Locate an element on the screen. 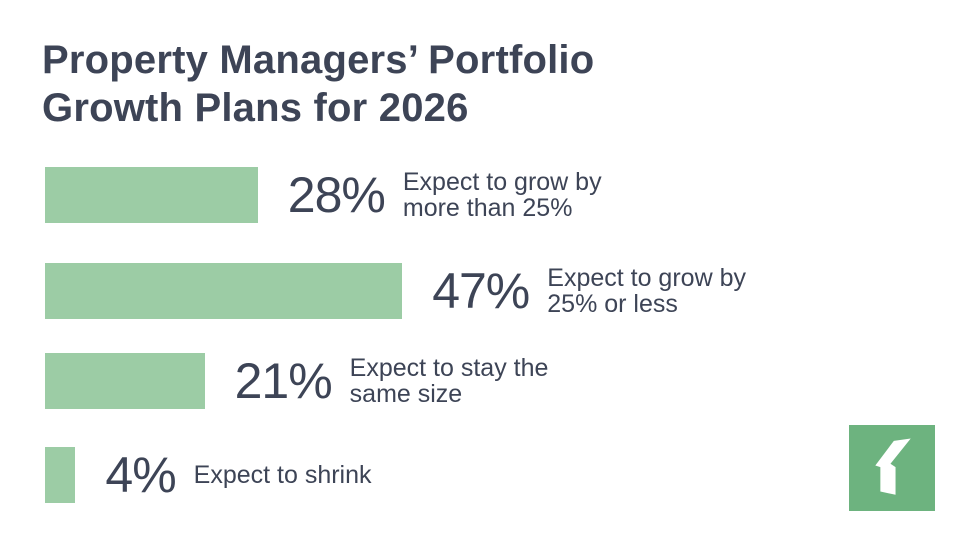 This screenshot has height=535, width=965. bar-row: 47% Expect to grow by 25% or less is located at coordinates (416, 291).